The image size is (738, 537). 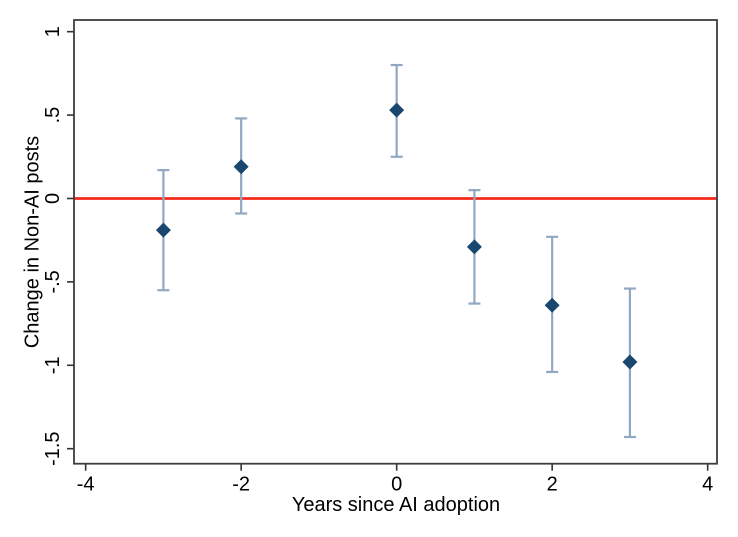 What do you see at coordinates (707, 485) in the screenshot?
I see `x-tick-label: 4` at bounding box center [707, 485].